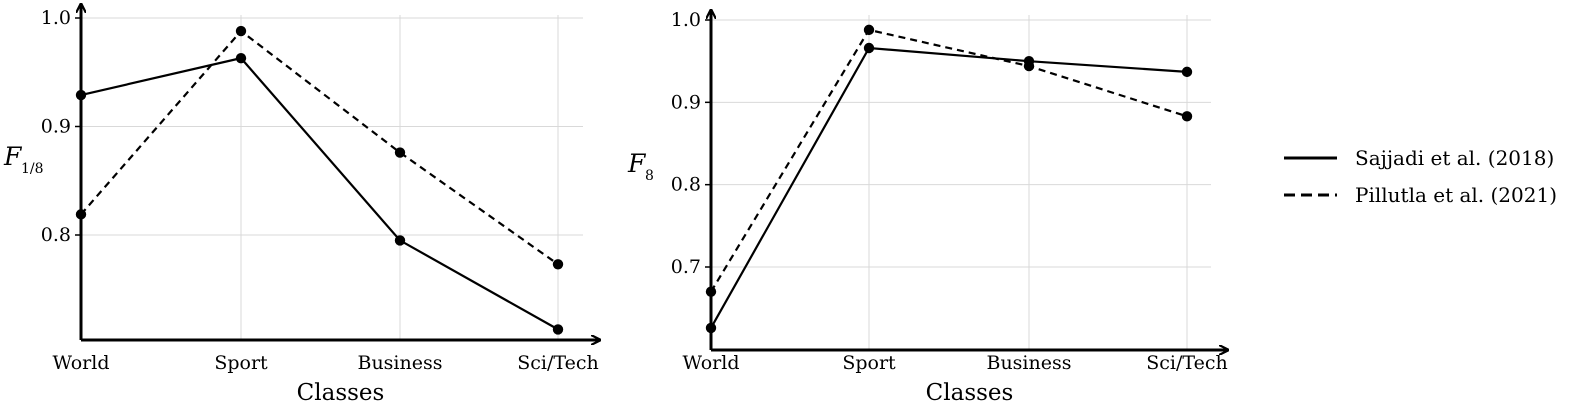  I want to click on legend-label-pillutla: Pillutla et al. (2021), so click(1456, 195).